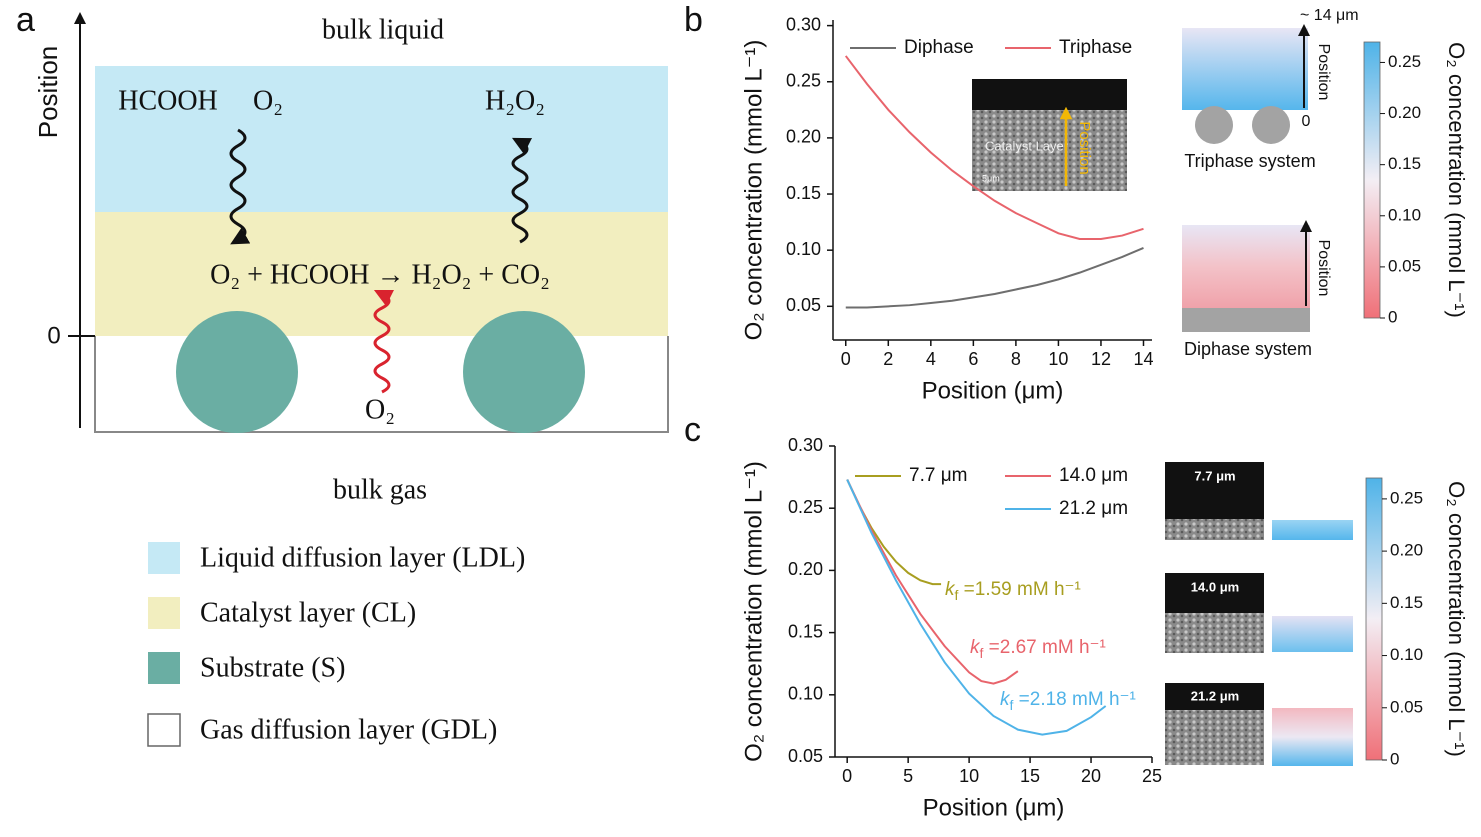 Image resolution: width=1481 pixels, height=837 pixels. I want to click on panel-label: a, so click(25, 20).